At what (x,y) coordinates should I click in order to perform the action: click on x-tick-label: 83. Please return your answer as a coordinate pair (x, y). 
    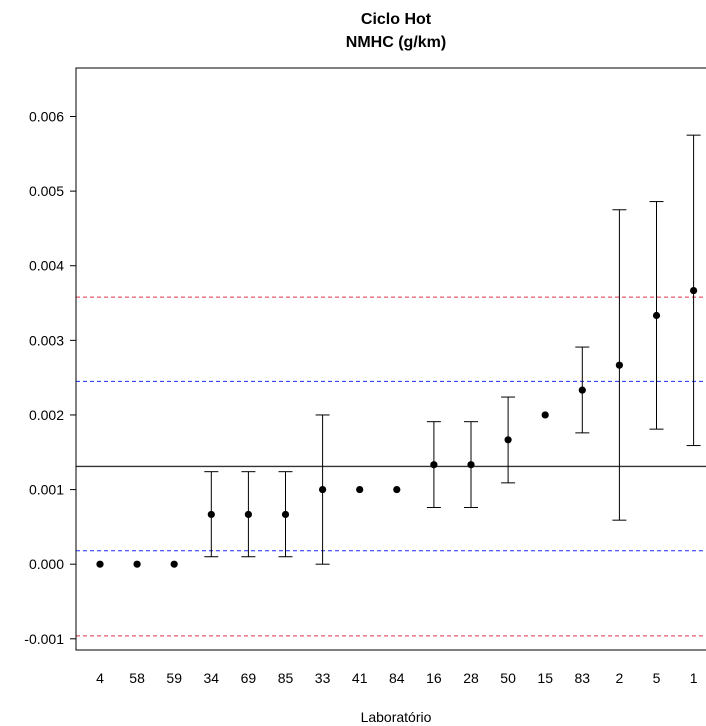
    Looking at the image, I should click on (583, 678).